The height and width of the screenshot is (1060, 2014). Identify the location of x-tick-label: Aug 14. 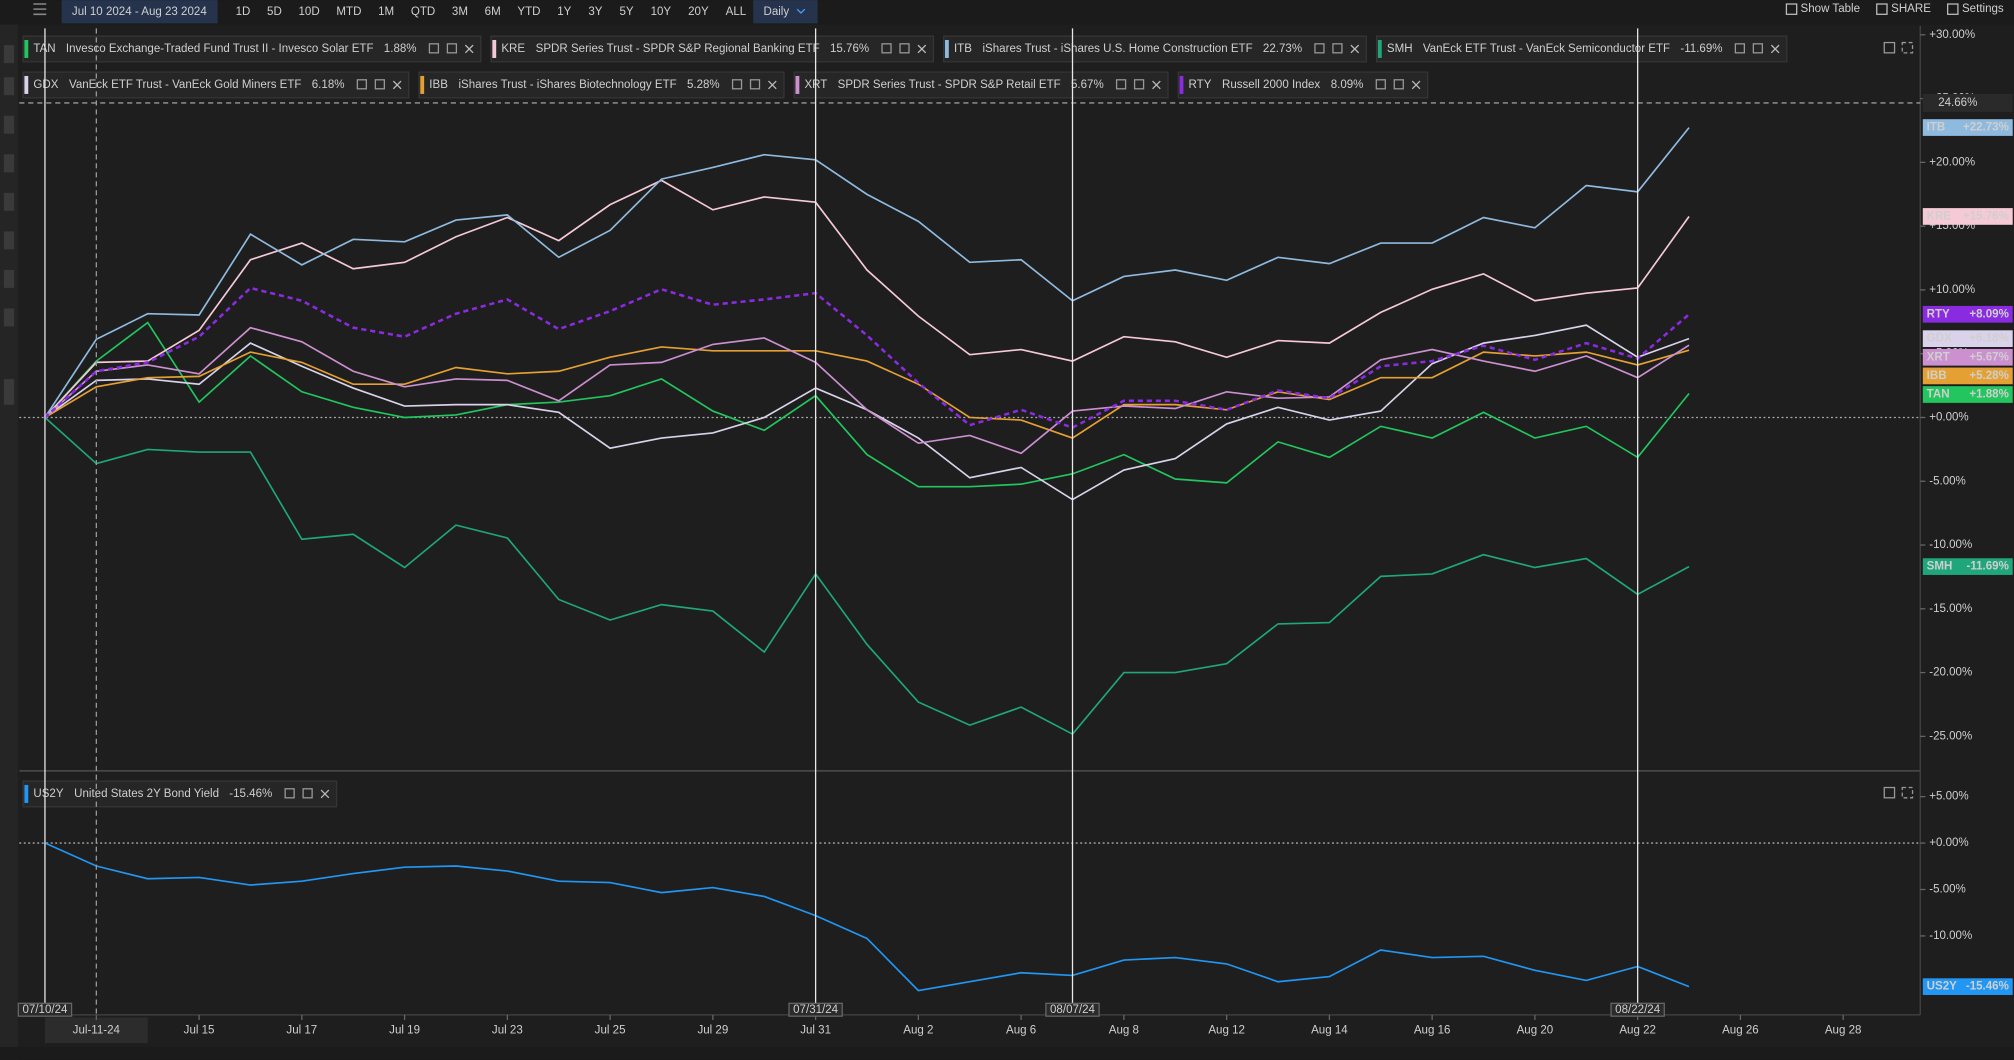
(1329, 1030).